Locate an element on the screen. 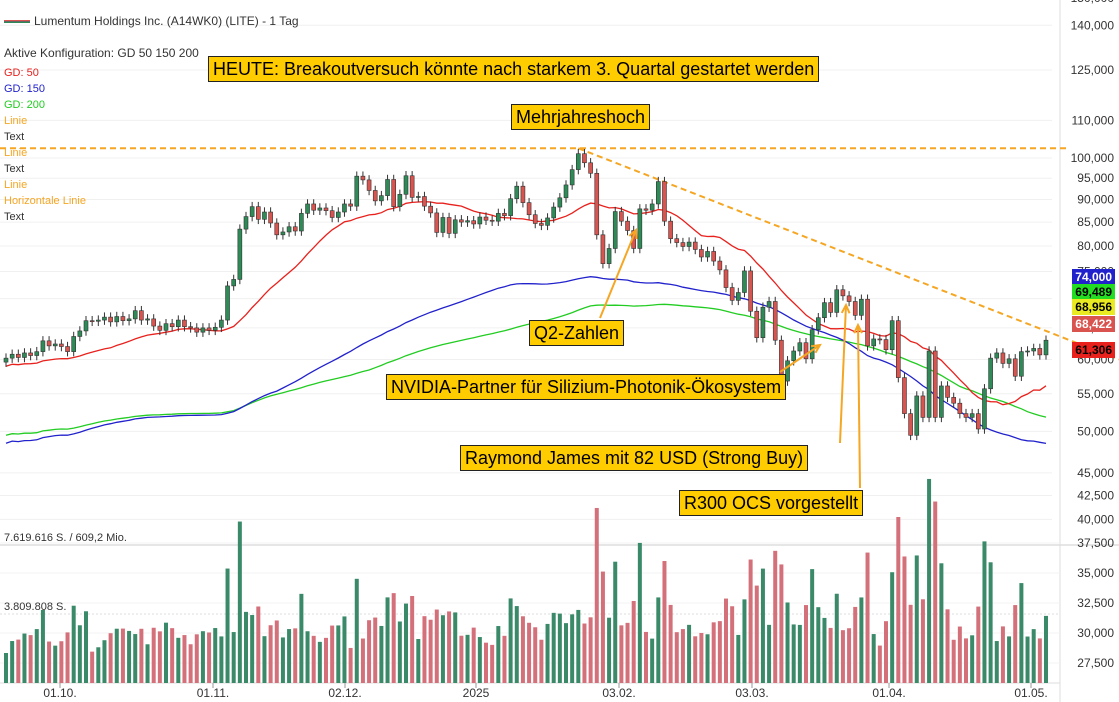  date-tick-label: 03.02. is located at coordinates (618, 693).